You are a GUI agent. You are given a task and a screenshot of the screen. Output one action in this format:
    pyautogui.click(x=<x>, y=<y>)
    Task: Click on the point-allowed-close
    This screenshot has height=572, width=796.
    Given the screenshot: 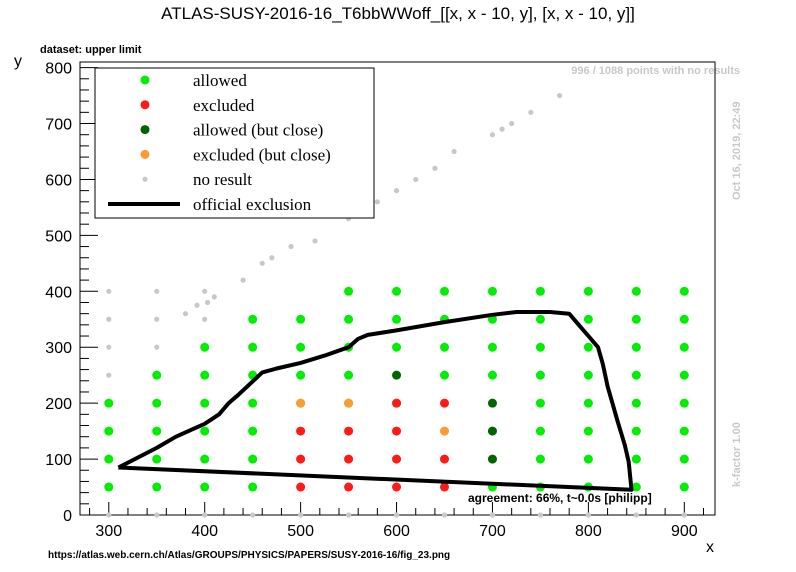 What is the action you would take?
    pyautogui.click(x=492, y=459)
    